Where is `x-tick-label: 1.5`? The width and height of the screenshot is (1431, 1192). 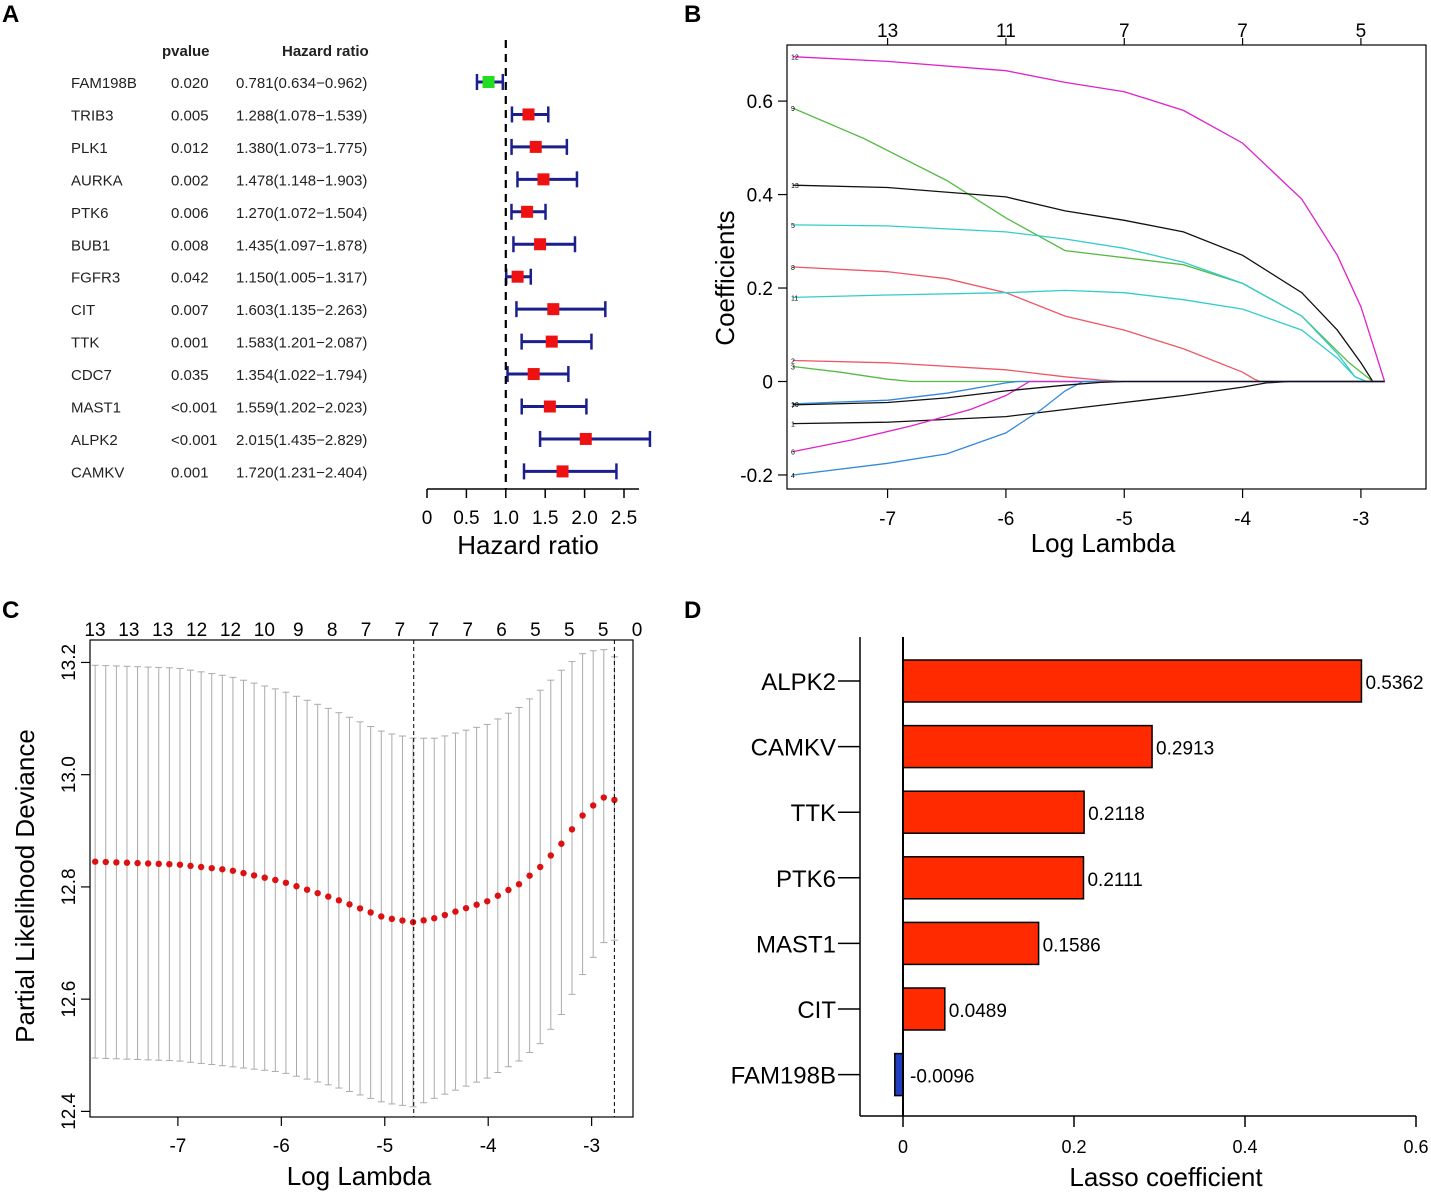
x-tick-label: 1.5 is located at coordinates (545, 518).